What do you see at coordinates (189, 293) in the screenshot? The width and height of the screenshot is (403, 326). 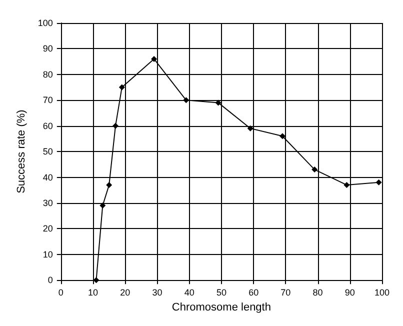 I see `x-tick-label: 40` at bounding box center [189, 293].